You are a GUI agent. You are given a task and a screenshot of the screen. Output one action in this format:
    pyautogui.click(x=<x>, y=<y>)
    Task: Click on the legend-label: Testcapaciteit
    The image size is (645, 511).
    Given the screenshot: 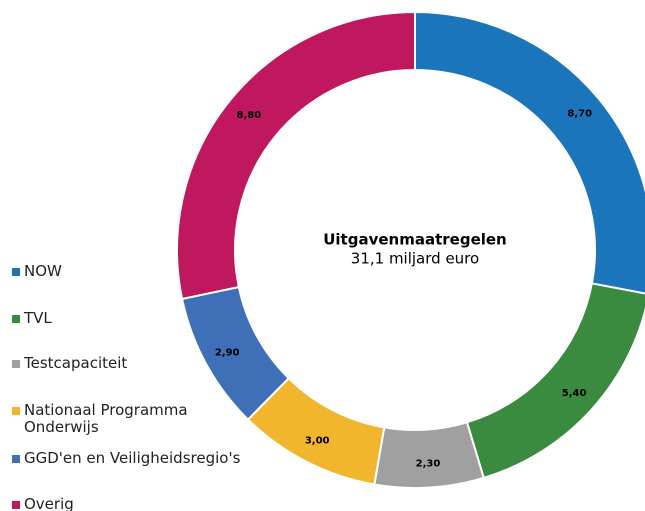 What is the action you would take?
    pyautogui.click(x=76, y=363)
    